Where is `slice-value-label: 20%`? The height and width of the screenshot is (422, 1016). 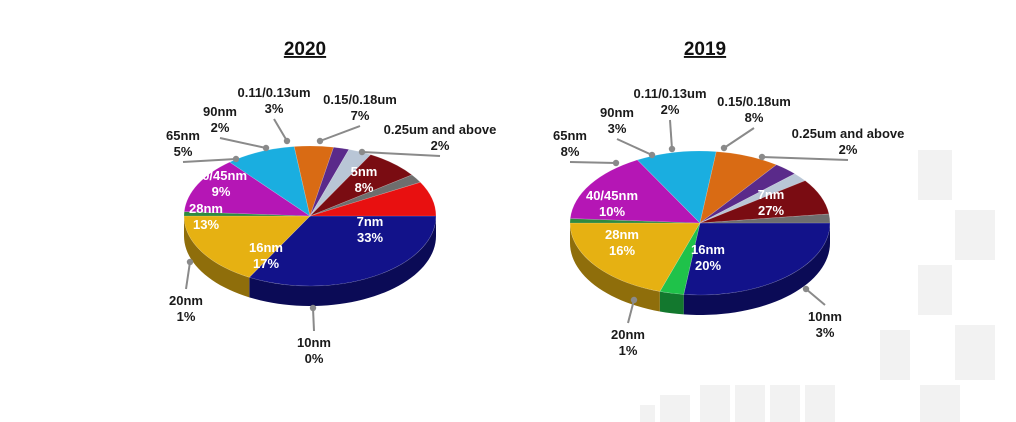
slice-value-label: 20% is located at coordinates (708, 265).